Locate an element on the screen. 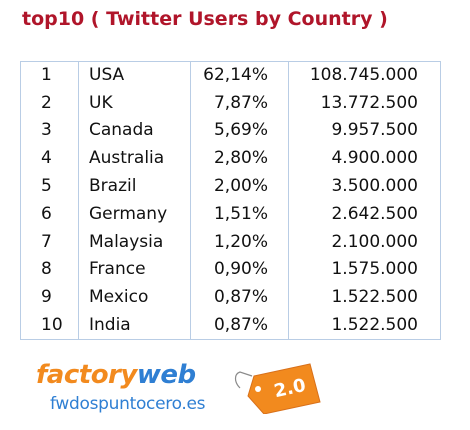  rank-cell: 10 is located at coordinates (49, 325).